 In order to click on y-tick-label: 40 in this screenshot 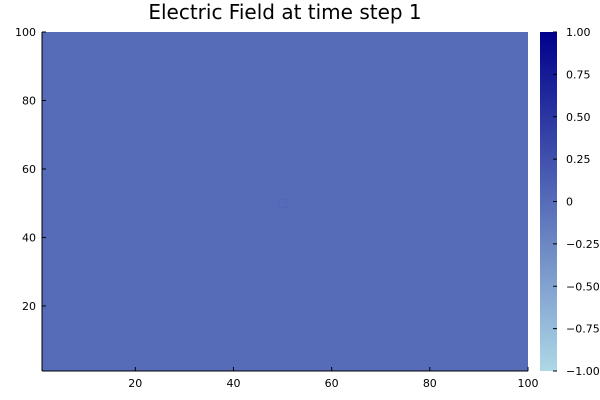, I will do `click(29, 237)`.